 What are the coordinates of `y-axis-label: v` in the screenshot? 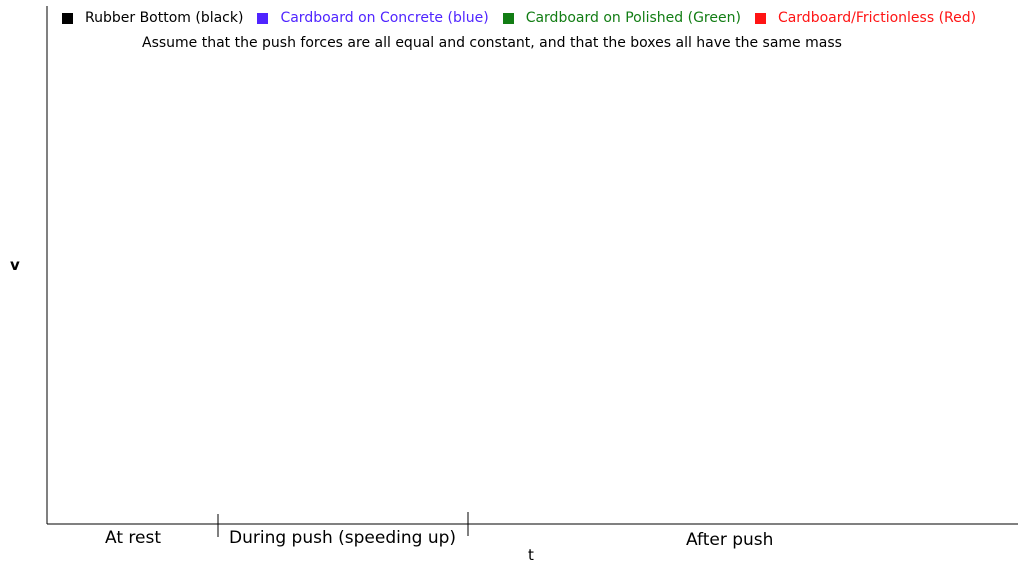 It's located at (15, 265).